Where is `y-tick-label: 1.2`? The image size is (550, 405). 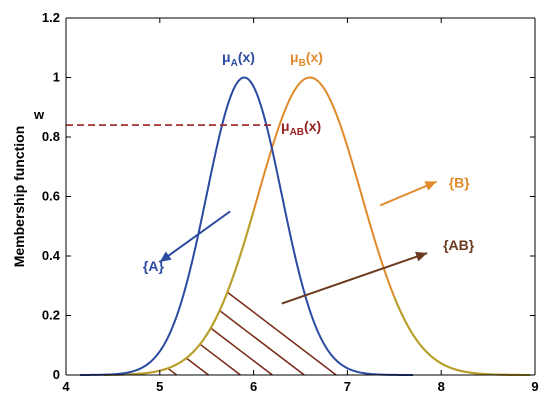 y-tick-label: 1.2 is located at coordinates (51, 17).